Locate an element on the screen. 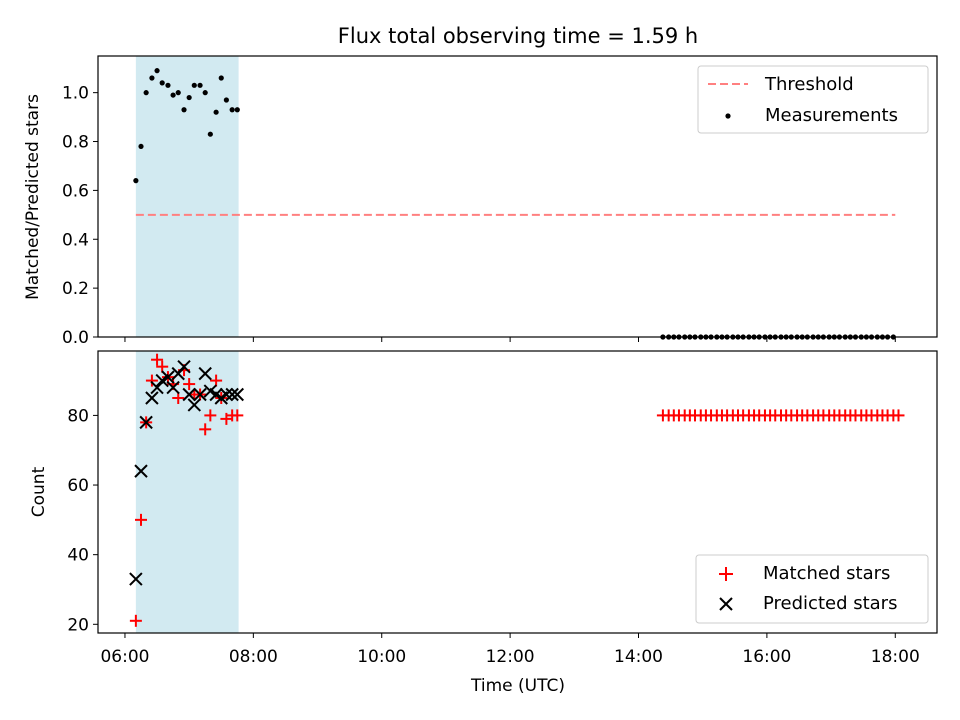 The height and width of the screenshot is (720, 960). x-tick-label: 08:00 is located at coordinates (253, 657).